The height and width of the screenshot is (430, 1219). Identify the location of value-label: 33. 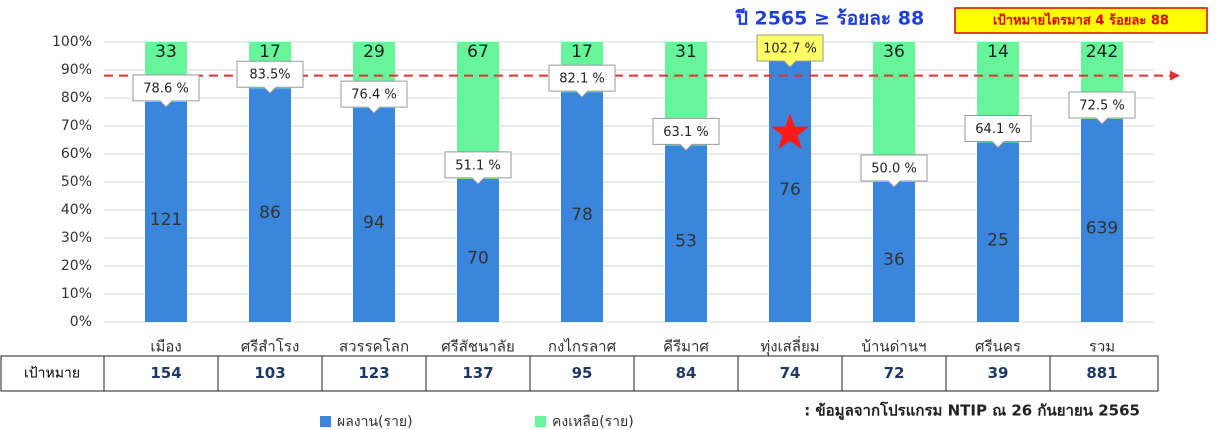
(166, 52).